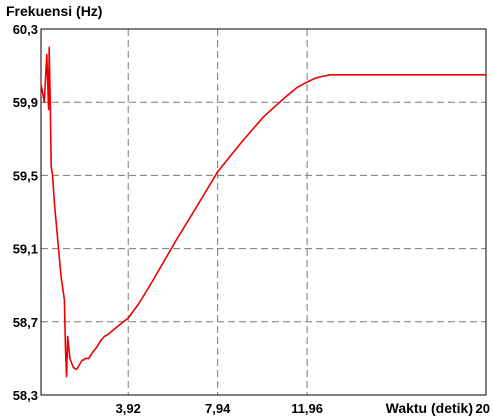  Describe the element at coordinates (25, 249) in the screenshot. I see `y-tick-label: 59,1` at that location.